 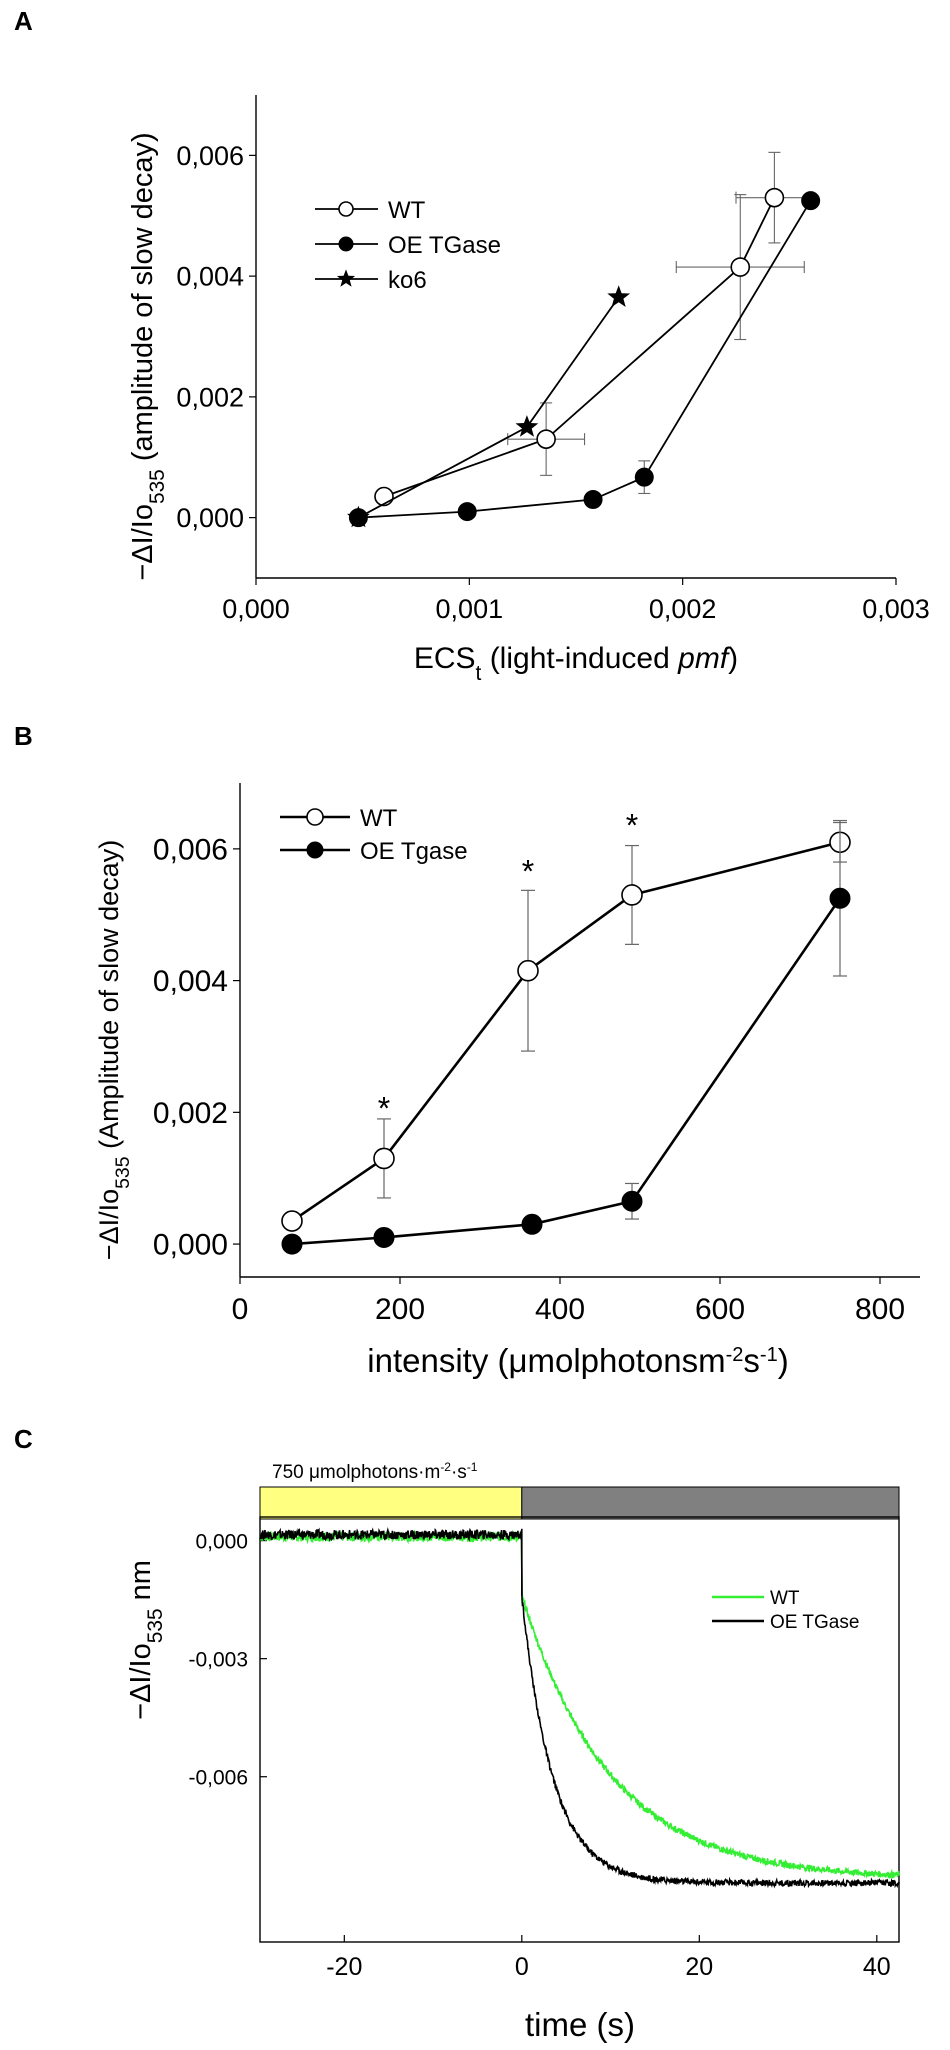 I want to click on light-bar-label-mid: ·s, so click(x=459, y=1472).